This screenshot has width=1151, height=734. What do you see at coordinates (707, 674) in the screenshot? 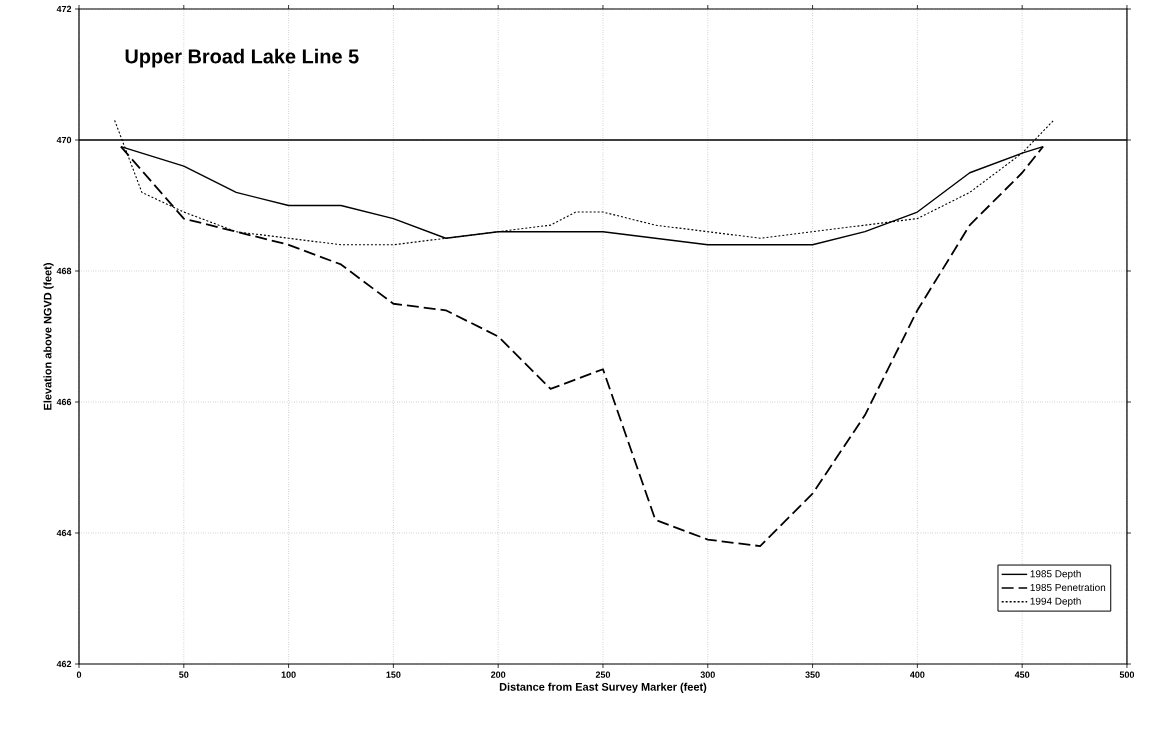
I see `x-tick-label: 300` at bounding box center [707, 674].